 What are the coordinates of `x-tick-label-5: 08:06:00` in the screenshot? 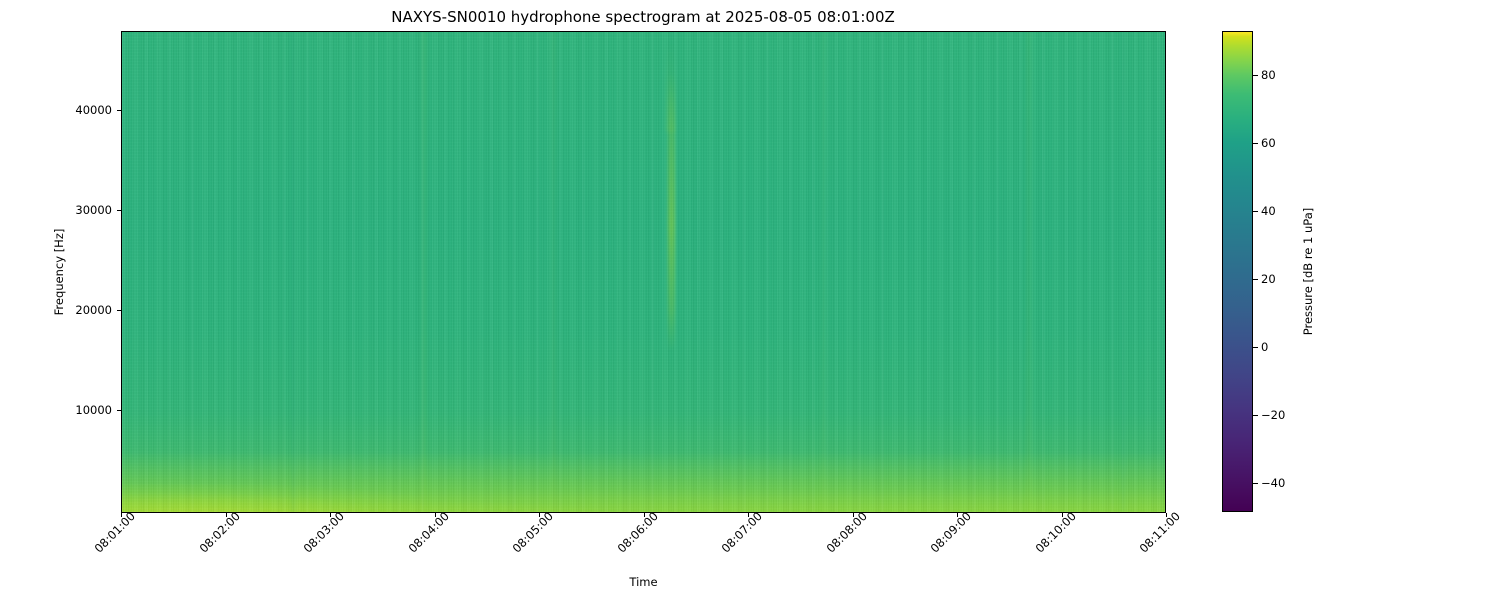 It's located at (637, 532).